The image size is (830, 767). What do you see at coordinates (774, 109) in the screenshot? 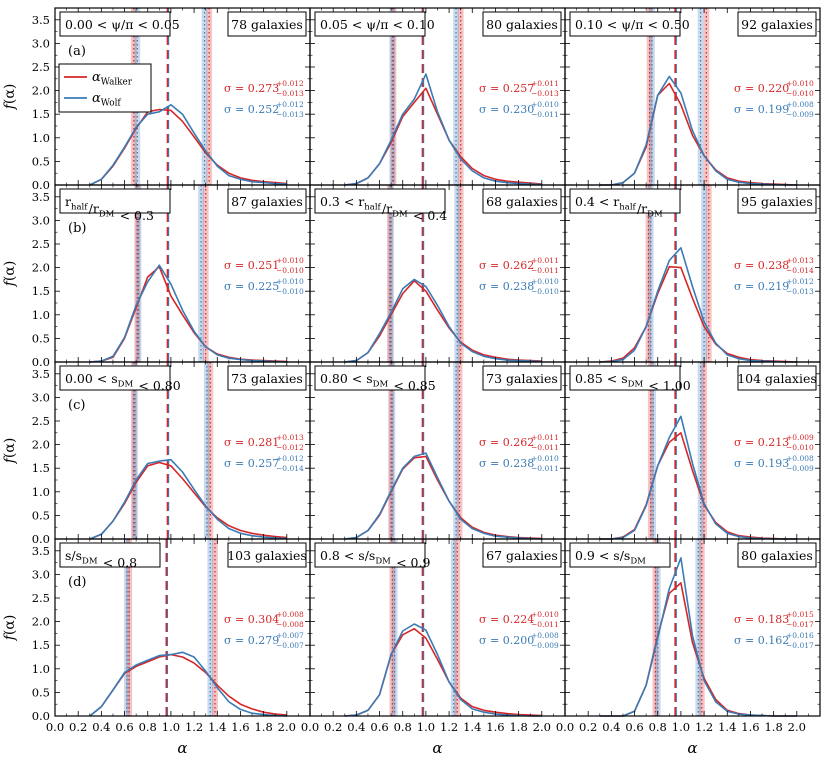
I see `panel-0-2-sigma-wolf-part: 0.199` at bounding box center [774, 109].